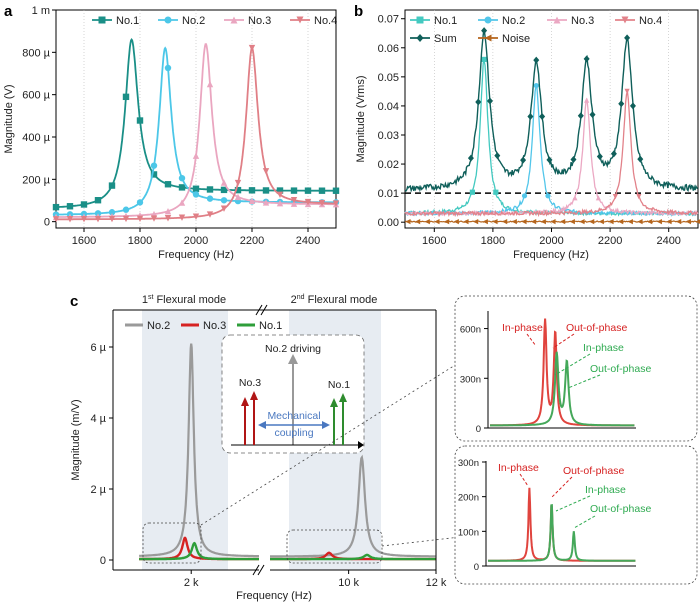  What do you see at coordinates (98, 348) in the screenshot?
I see `c-ytick-label: 6 µ` at bounding box center [98, 348].